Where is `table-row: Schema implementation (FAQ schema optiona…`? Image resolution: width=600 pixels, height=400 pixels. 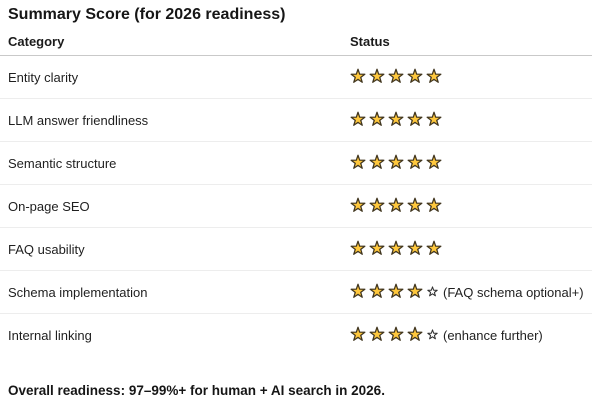 table-row: Schema implementation (FAQ schema optiona… is located at coordinates (296, 292).